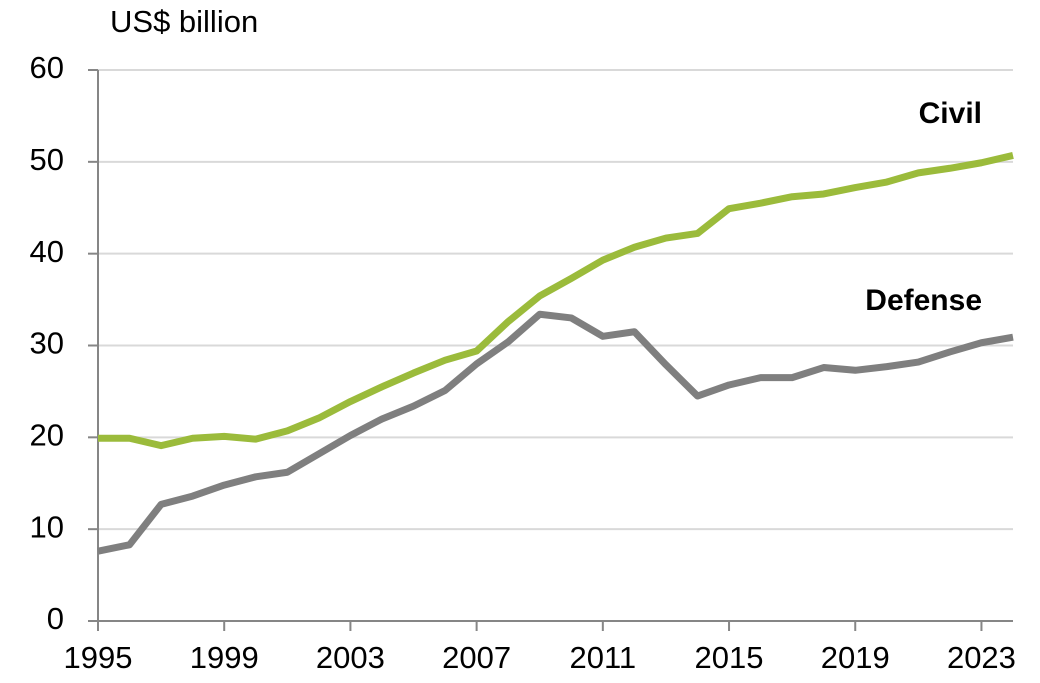  I want to click on x-tick-label: 2003, so click(350, 657).